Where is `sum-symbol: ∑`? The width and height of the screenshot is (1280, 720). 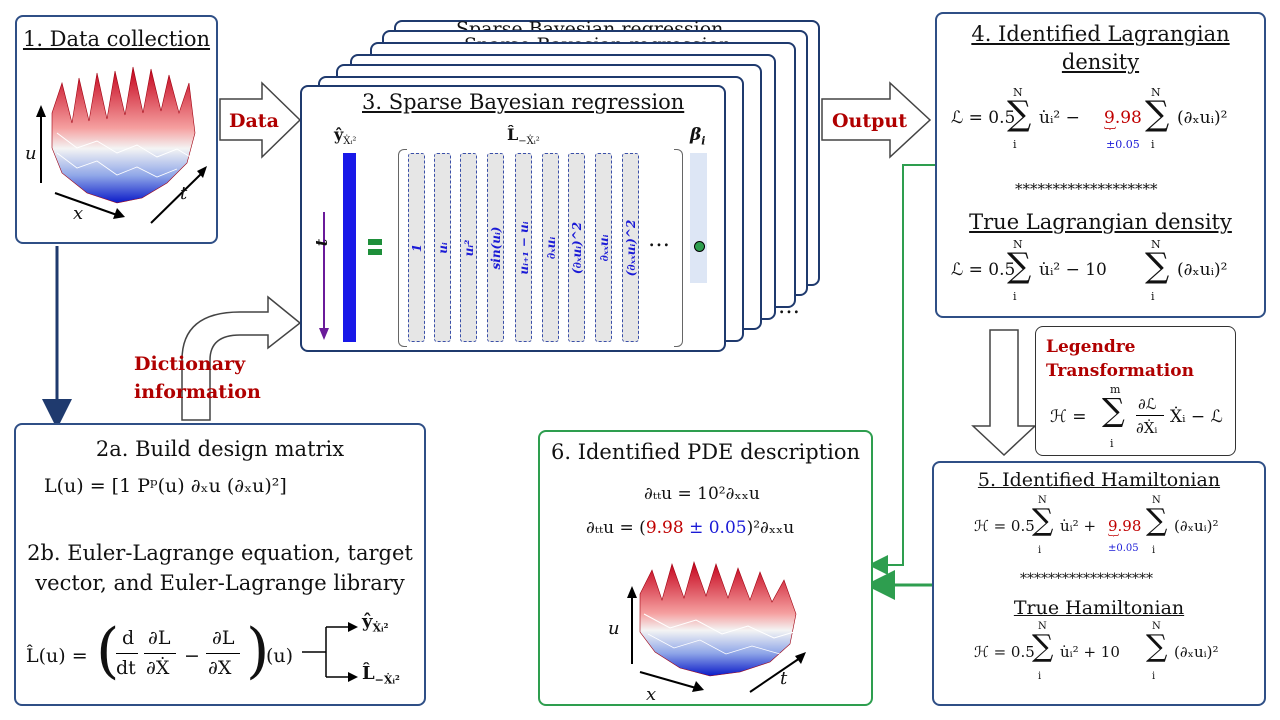
sum-symbol: ∑ is located at coordinates (1019, 114).